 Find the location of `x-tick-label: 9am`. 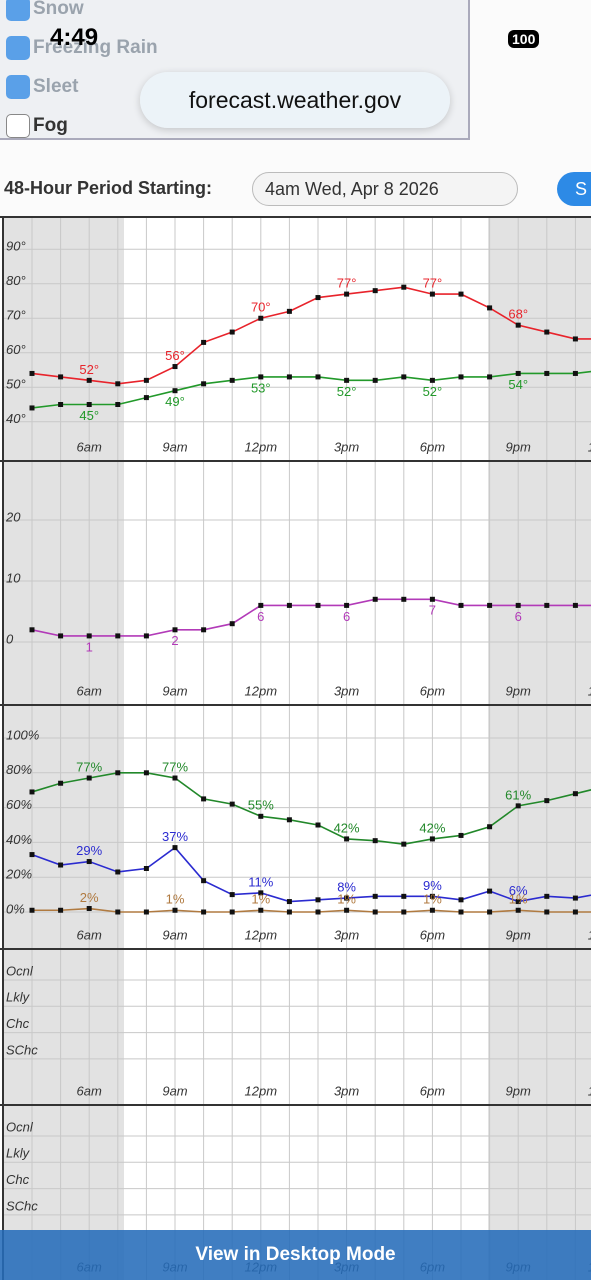

x-tick-label: 9am is located at coordinates (174, 446).